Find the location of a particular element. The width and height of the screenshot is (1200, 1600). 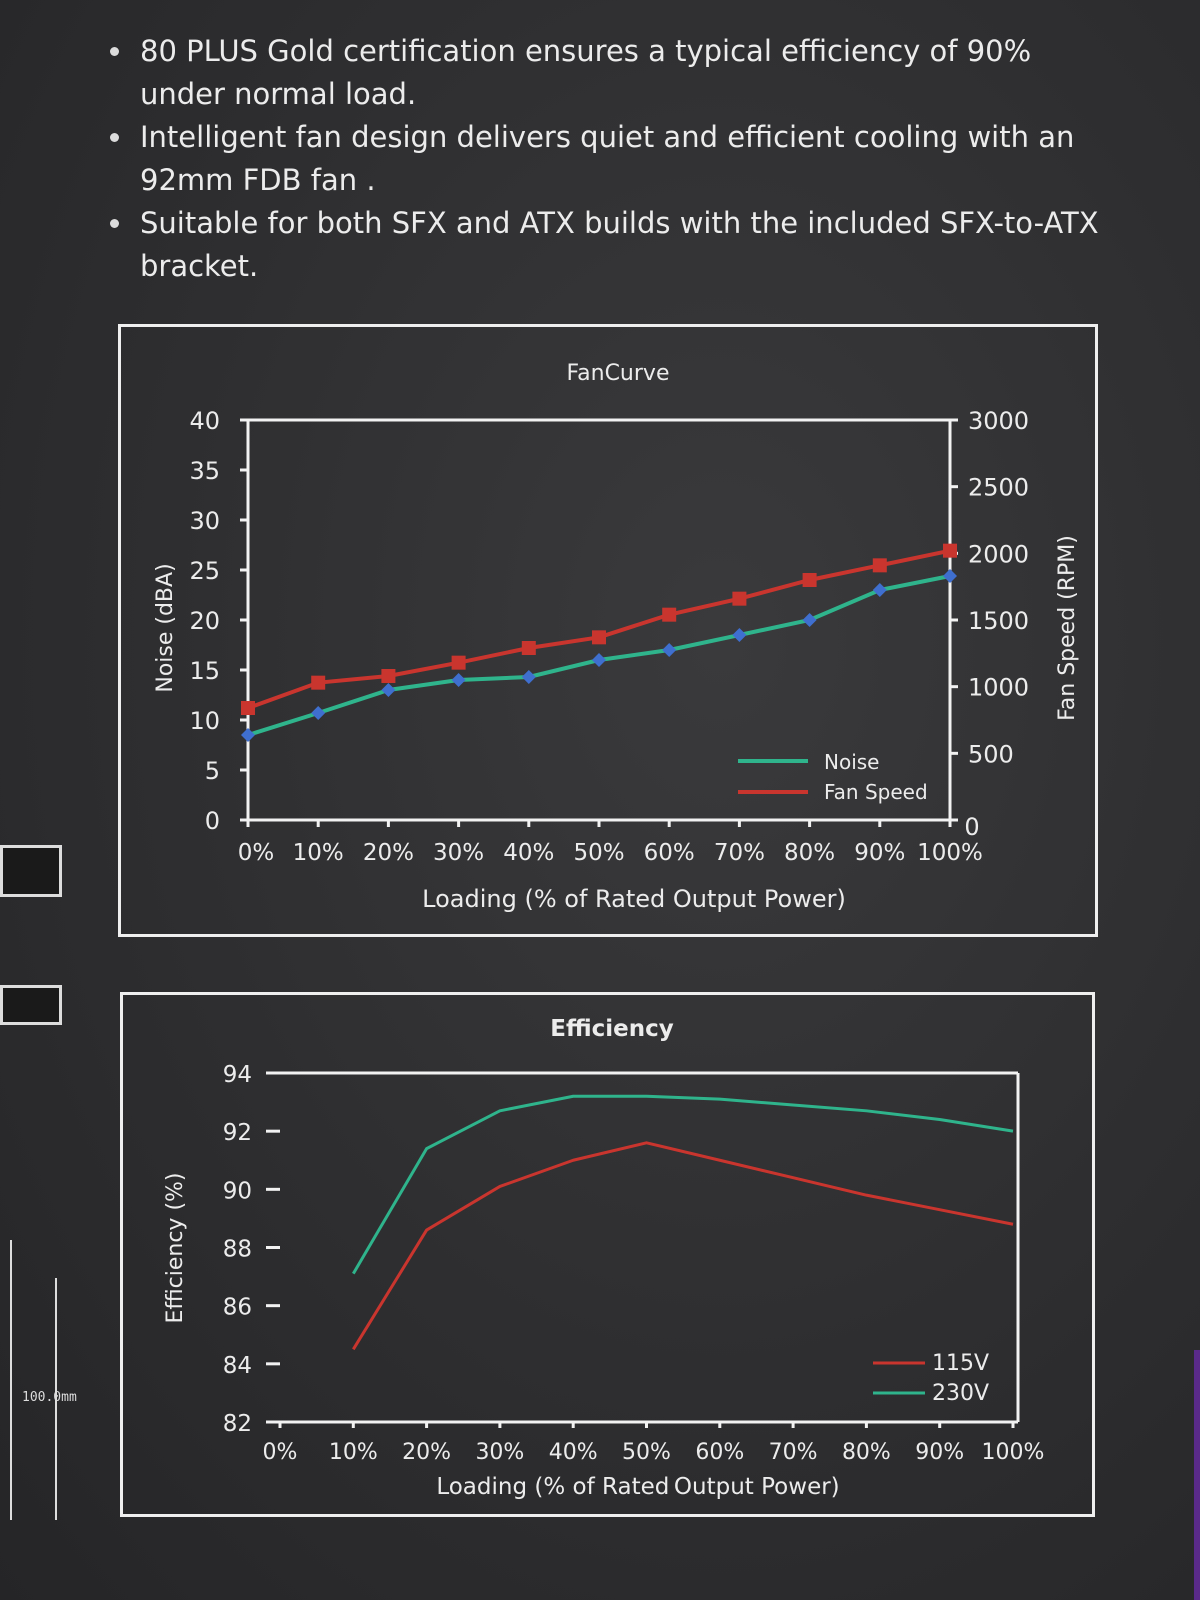

chart-title: Efficiency is located at coordinates (611, 1029).